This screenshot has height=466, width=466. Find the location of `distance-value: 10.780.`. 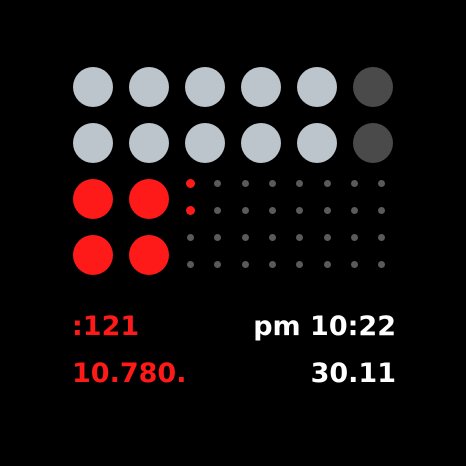

distance-value: 10.780. is located at coordinates (129, 373).